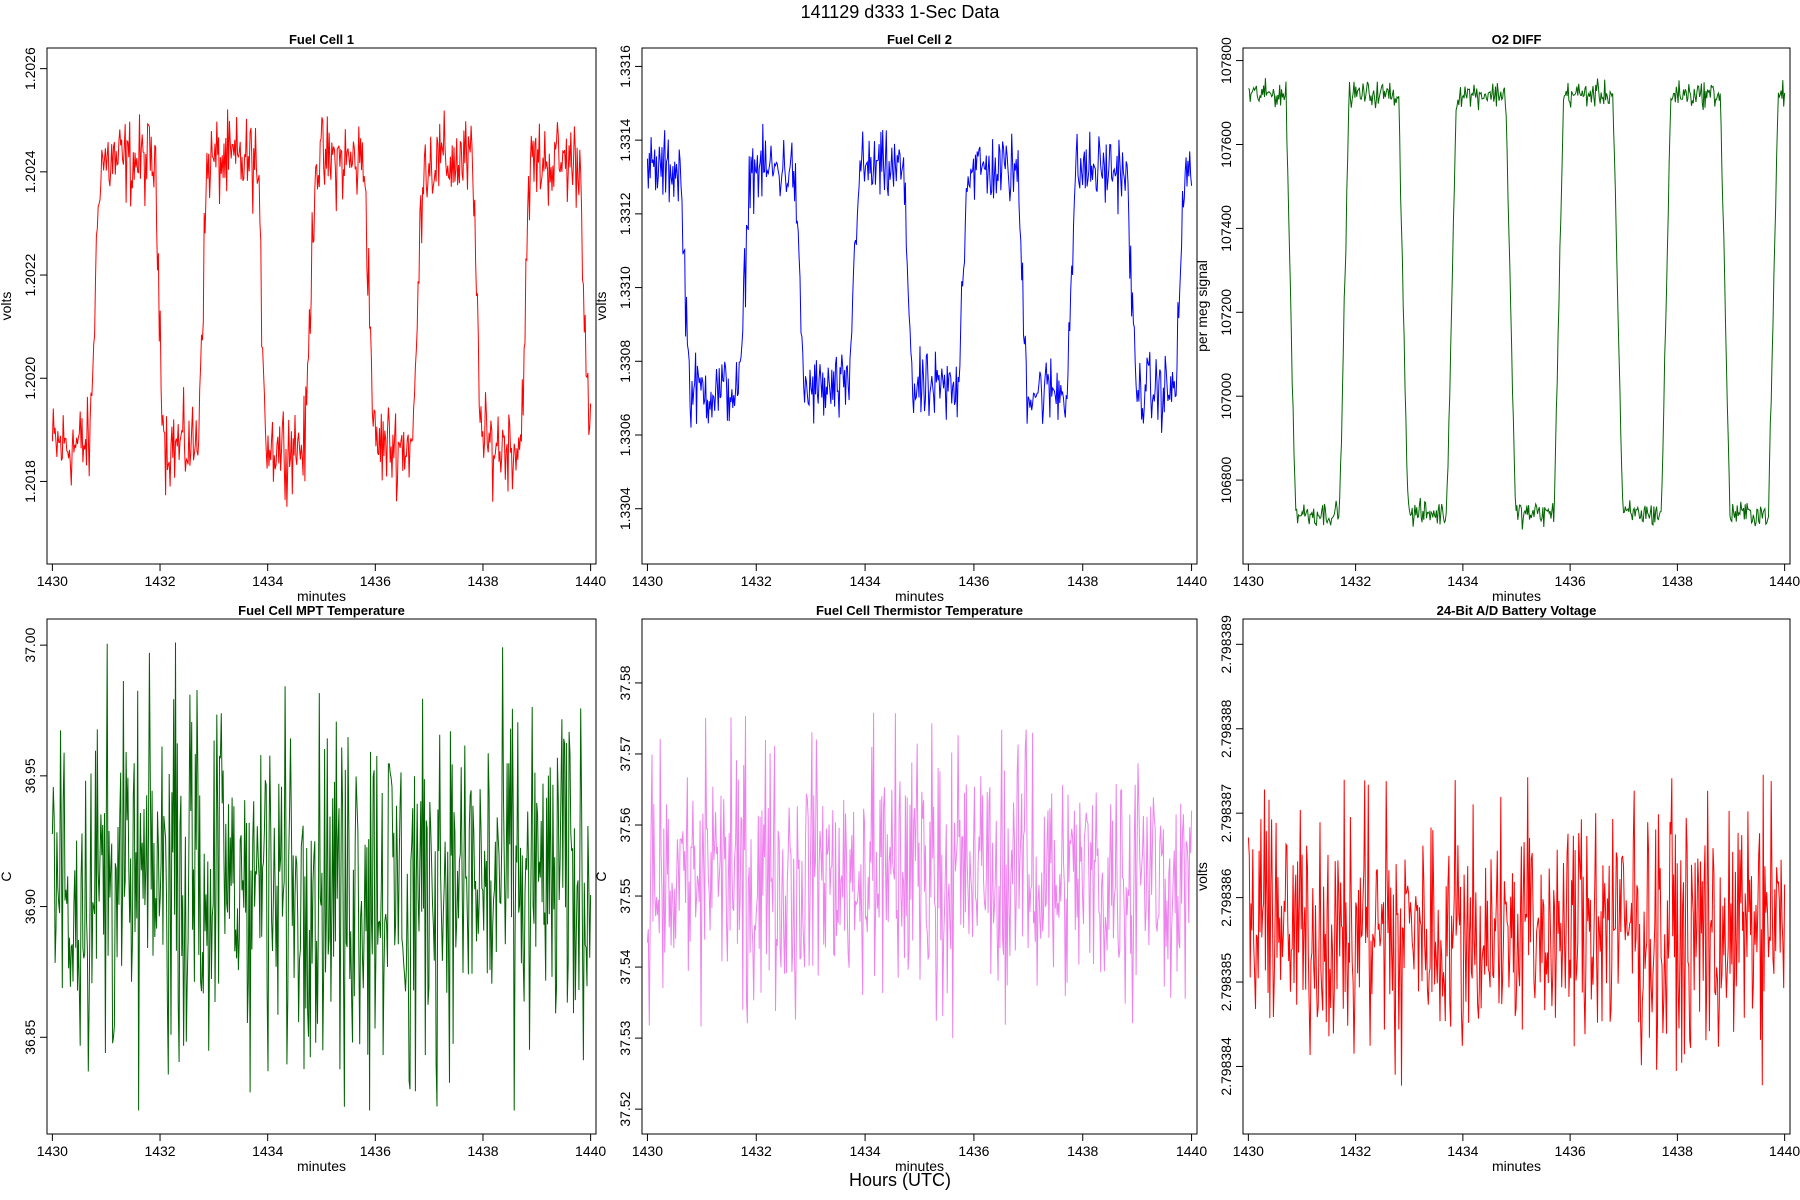 The height and width of the screenshot is (1200, 1800). Describe the element at coordinates (625, 1037) in the screenshot. I see `y-tick-label: 37.53` at that location.